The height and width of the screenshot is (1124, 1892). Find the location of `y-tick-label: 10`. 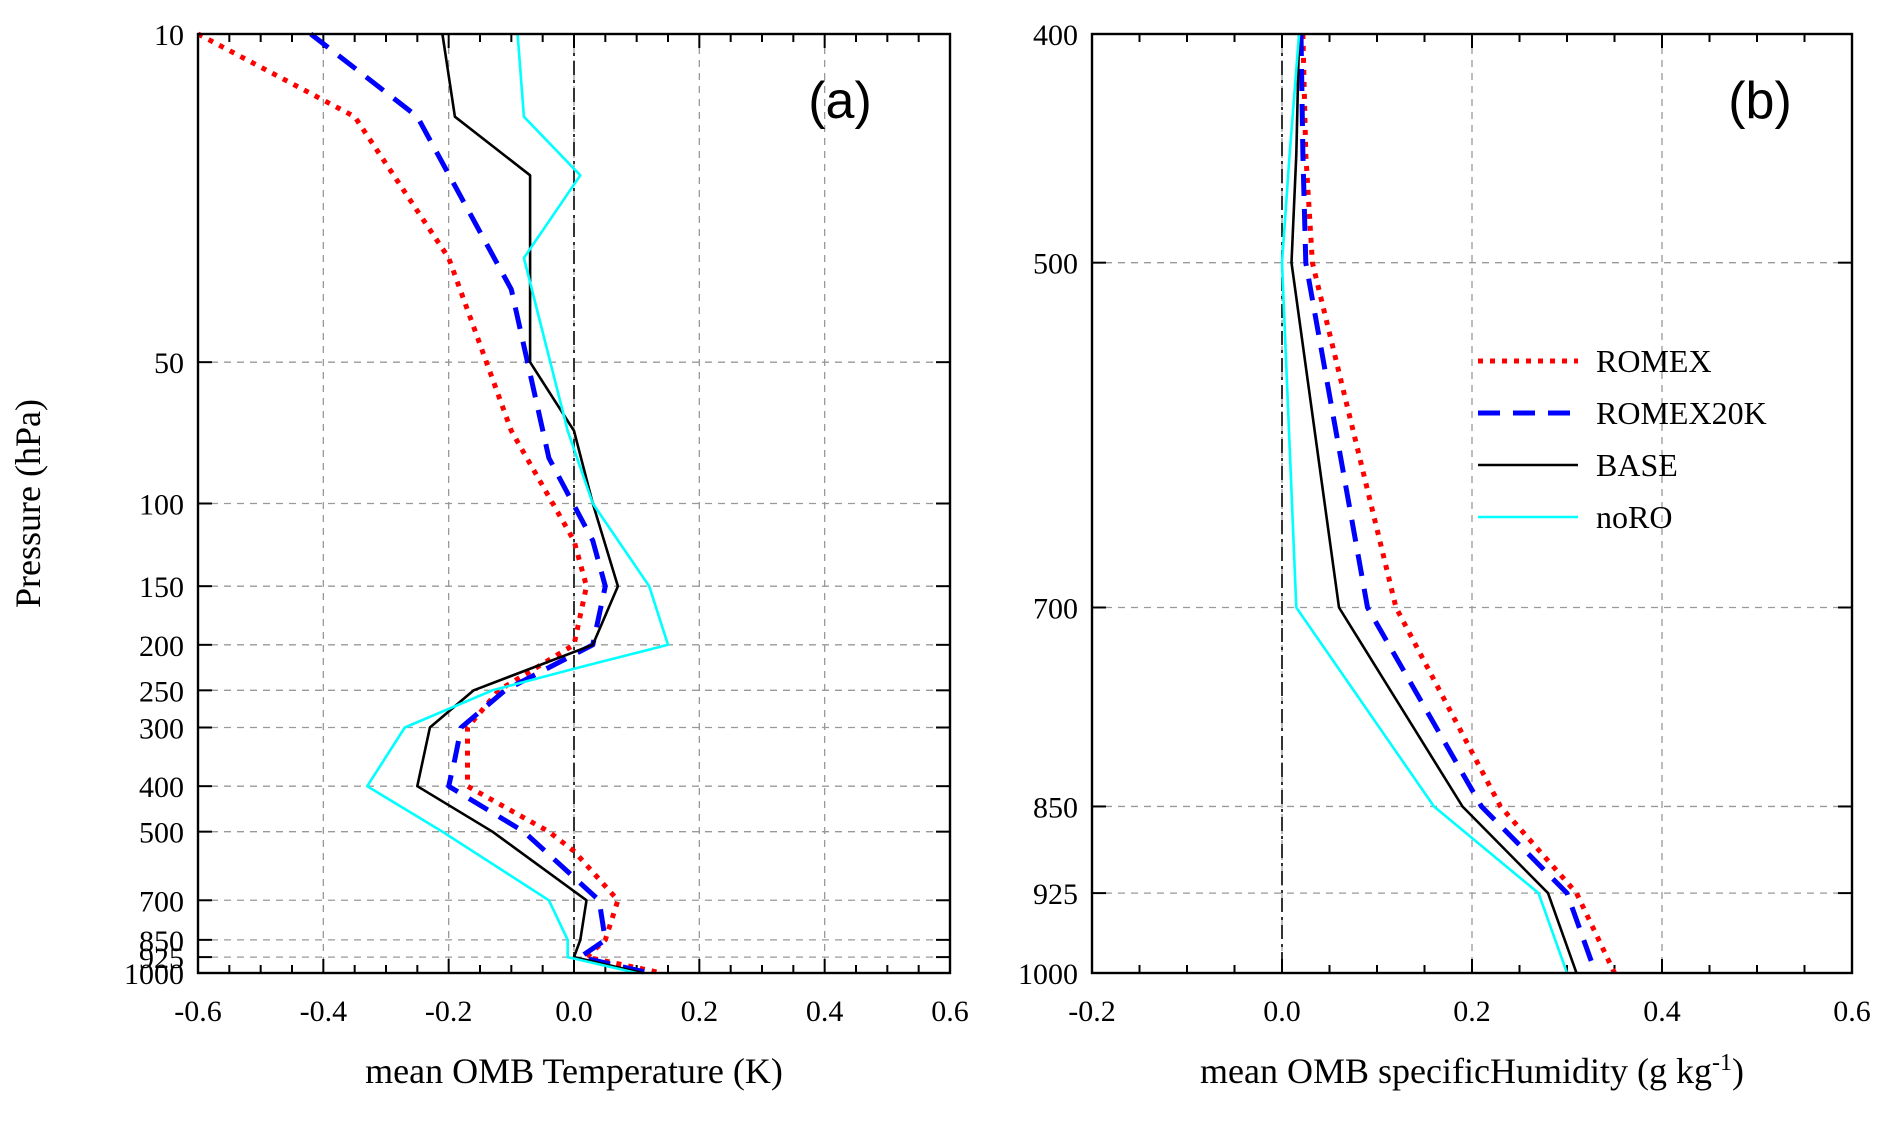

y-tick-label: 10 is located at coordinates (169, 35).